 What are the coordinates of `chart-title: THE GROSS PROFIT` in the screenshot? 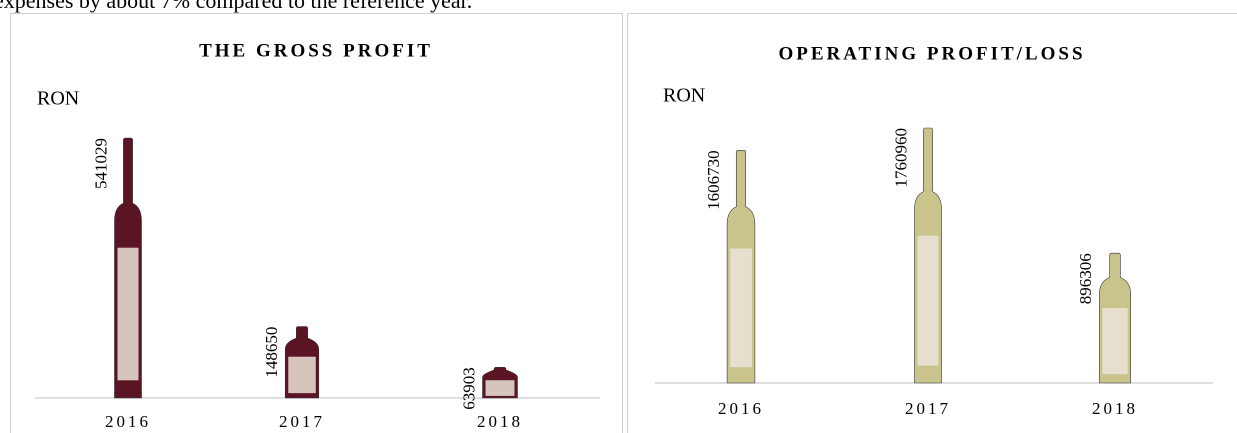 It's located at (316, 50).